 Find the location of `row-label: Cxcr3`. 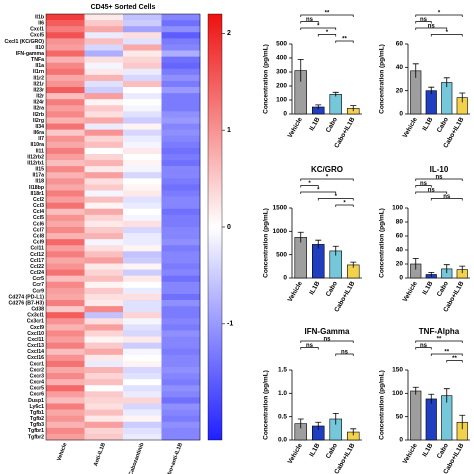

row-label: Cxcr3 is located at coordinates (37, 376).